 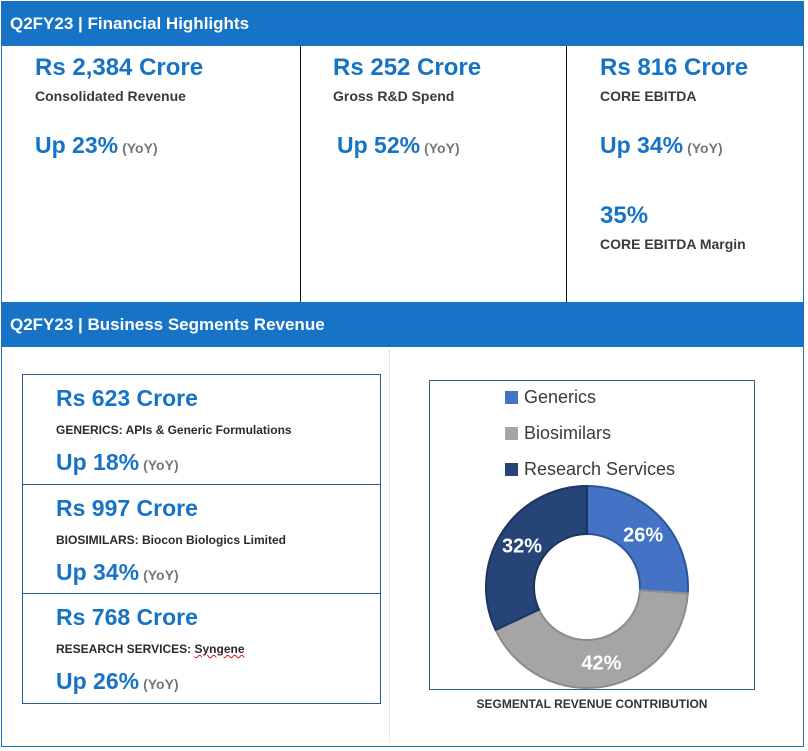 I want to click on revenue-label: Consolidated Revenue, so click(x=110, y=96).